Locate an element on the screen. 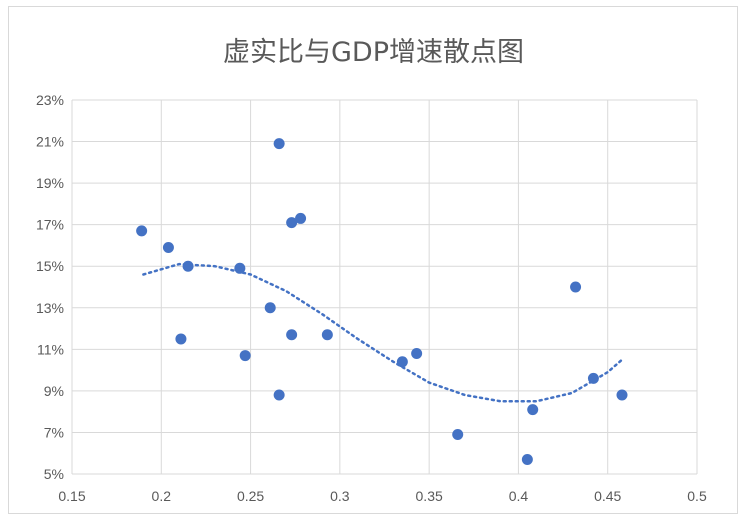  x-tick-label: 0.5 is located at coordinates (697, 496).